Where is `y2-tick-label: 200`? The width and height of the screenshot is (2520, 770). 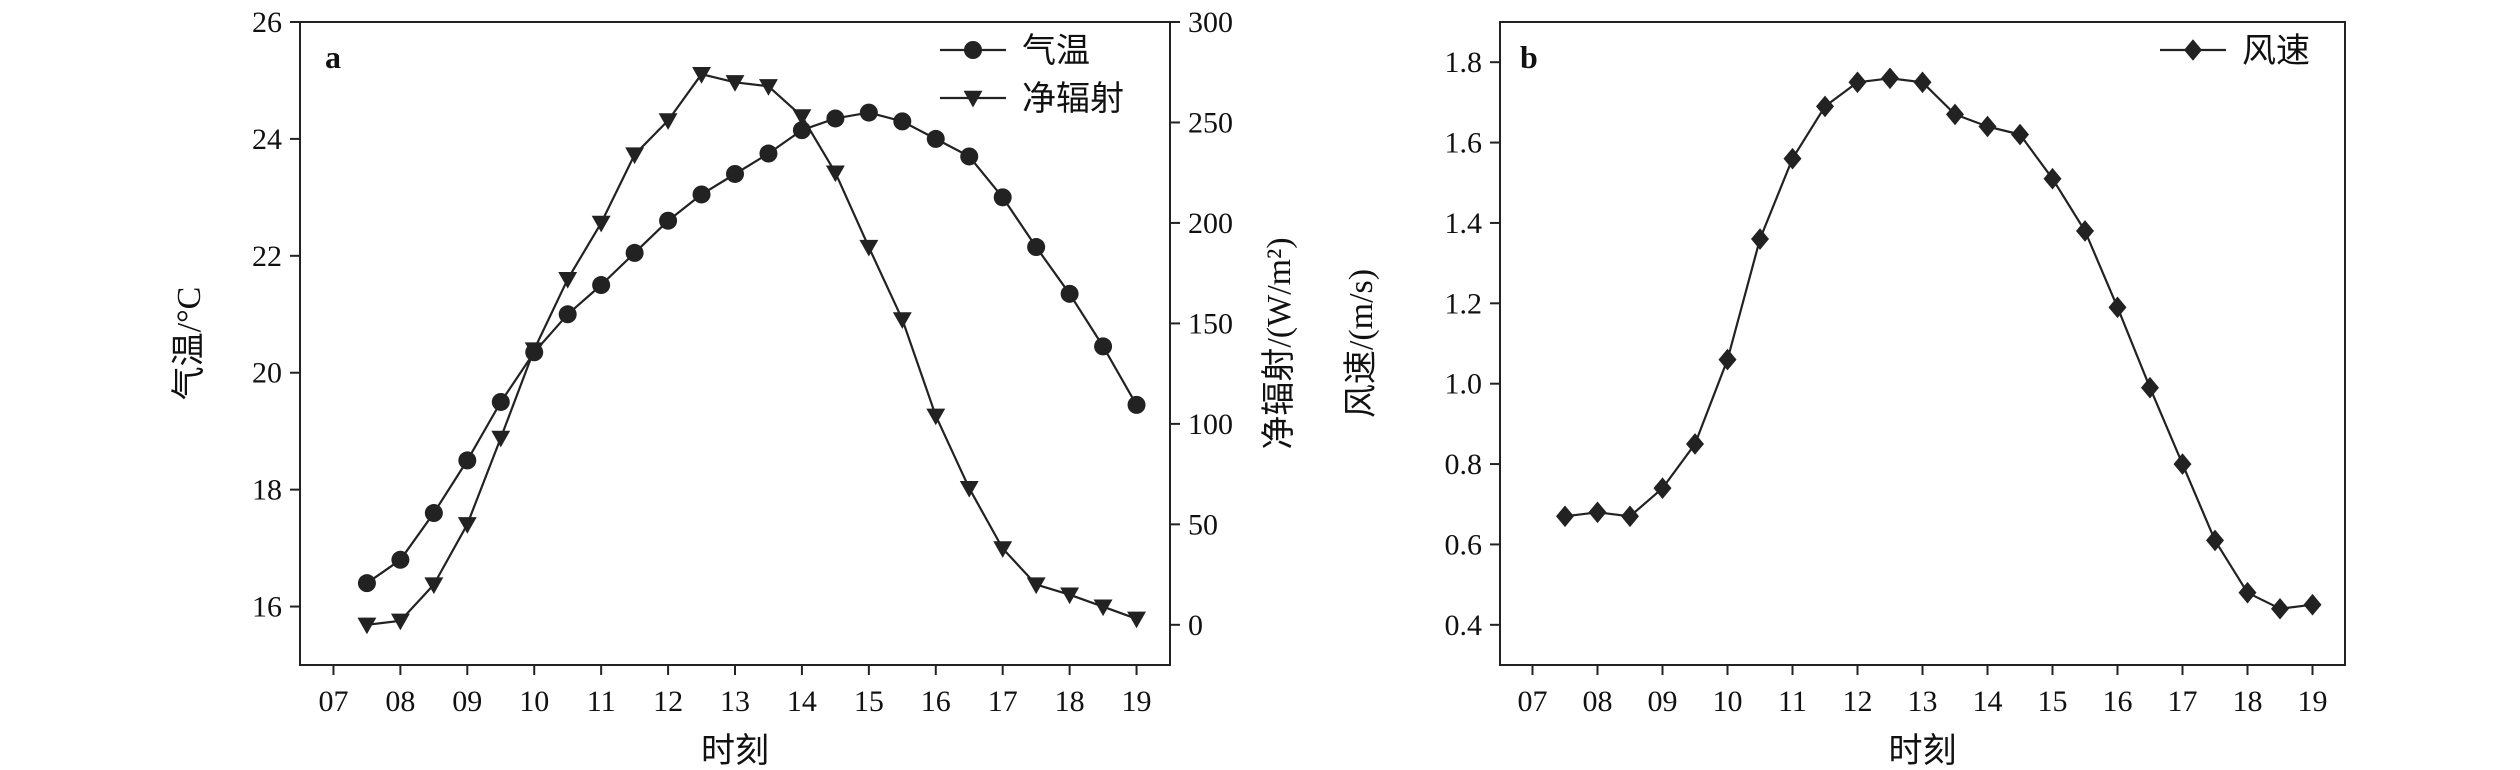
y2-tick-label: 200 is located at coordinates (1210, 223).